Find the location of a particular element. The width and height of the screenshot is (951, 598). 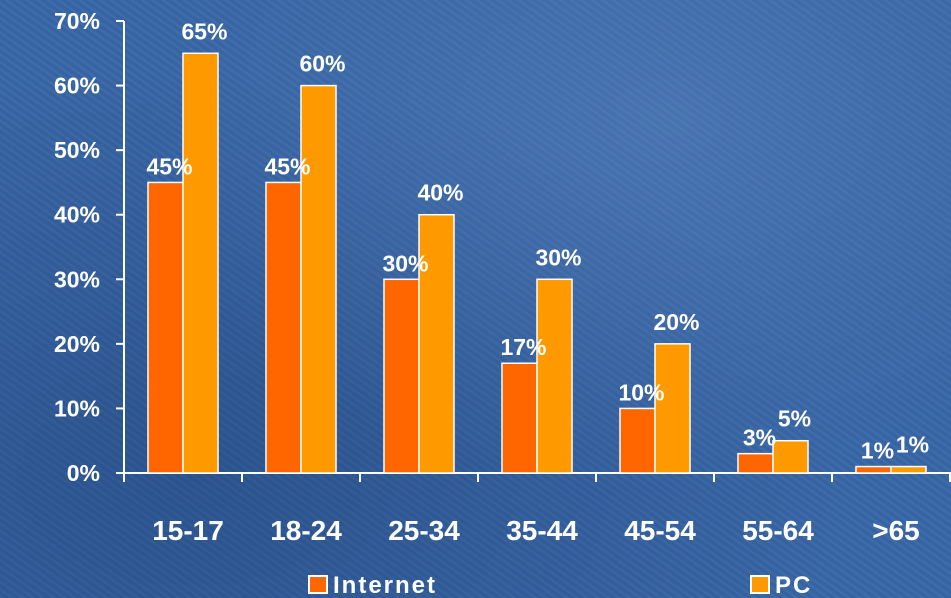

x-category-label: 18-24 is located at coordinates (306, 530).